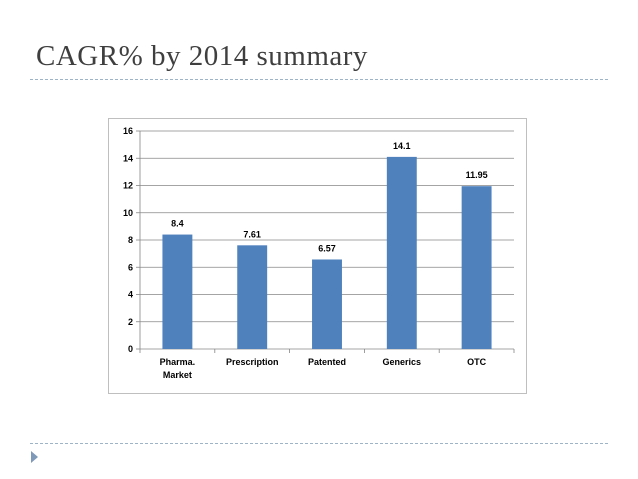 Image resolution: width=638 pixels, height=479 pixels. What do you see at coordinates (202, 56) in the screenshot?
I see `slide-title: CAGR% by 2014 summary` at bounding box center [202, 56].